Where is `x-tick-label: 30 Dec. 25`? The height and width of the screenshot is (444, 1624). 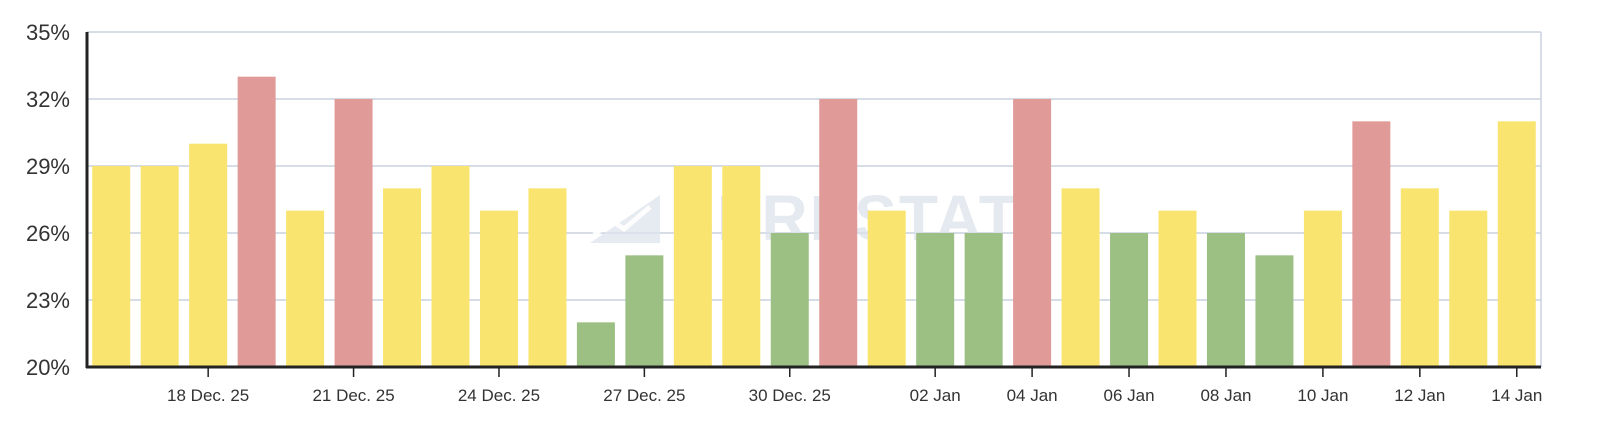 x-tick-label: 30 Dec. 25 is located at coordinates (790, 395).